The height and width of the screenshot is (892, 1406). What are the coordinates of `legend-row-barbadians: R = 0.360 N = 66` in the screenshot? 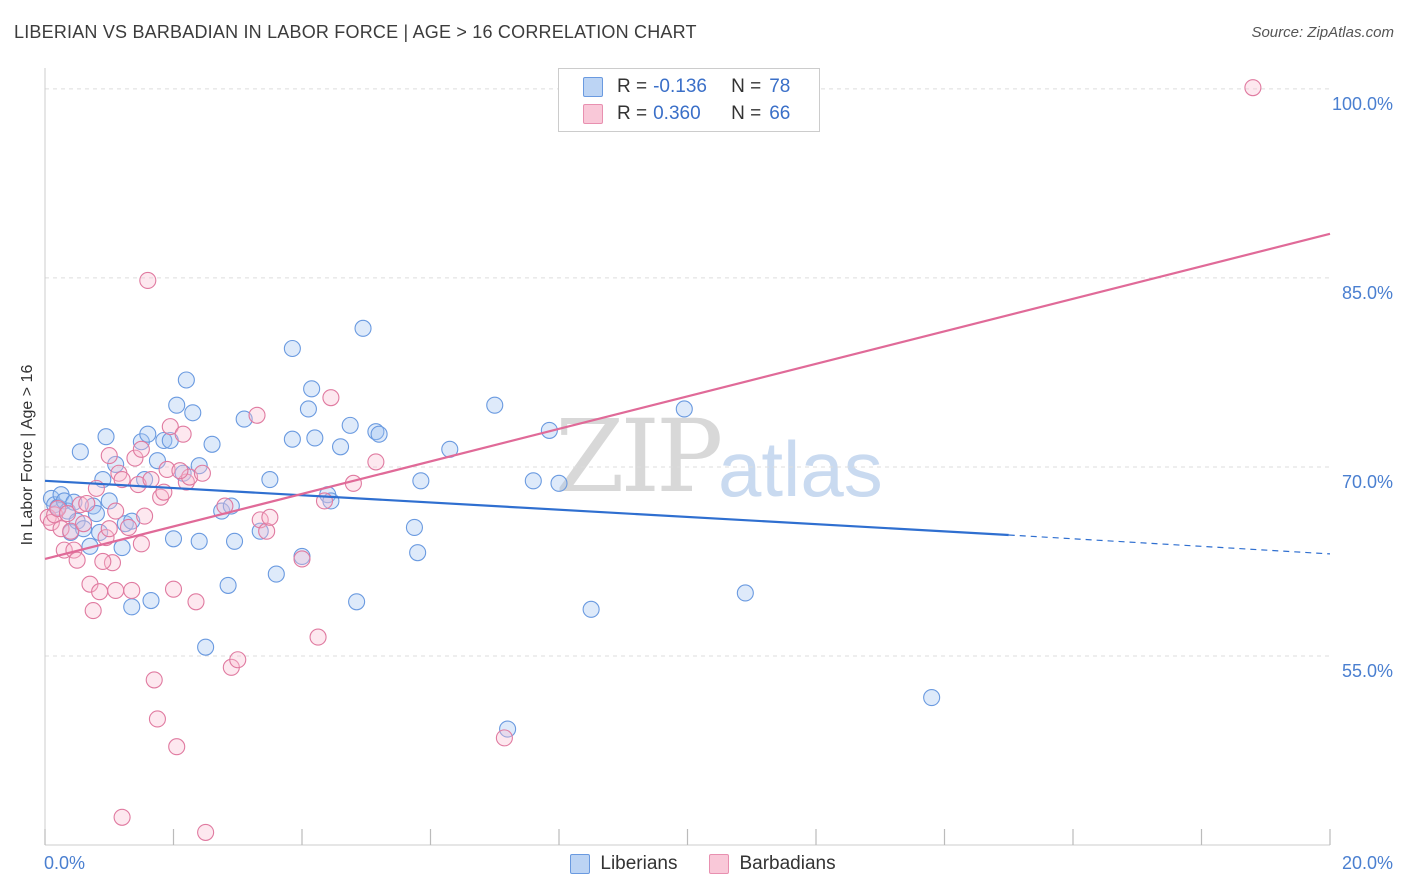 It's located at (686, 114).